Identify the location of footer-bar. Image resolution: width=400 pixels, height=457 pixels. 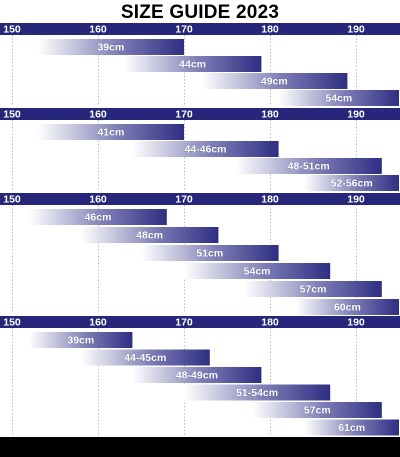
(200, 447).